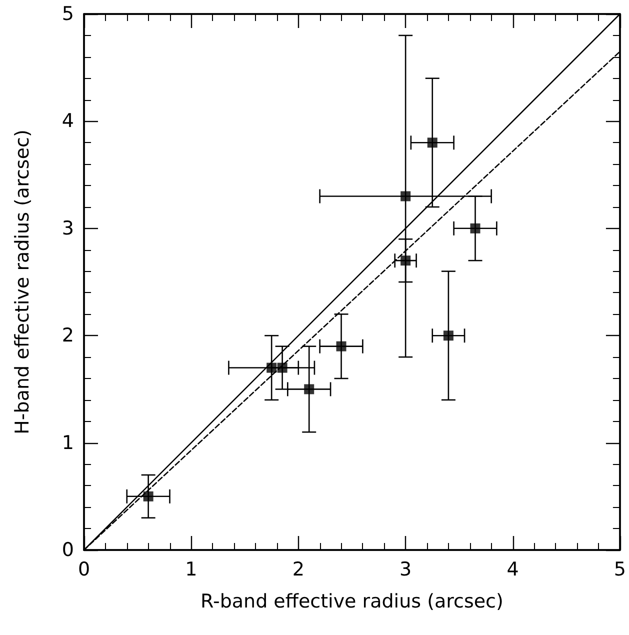 This screenshot has height=635, width=629. I want to click on x-tick-label: 0, so click(84, 569).